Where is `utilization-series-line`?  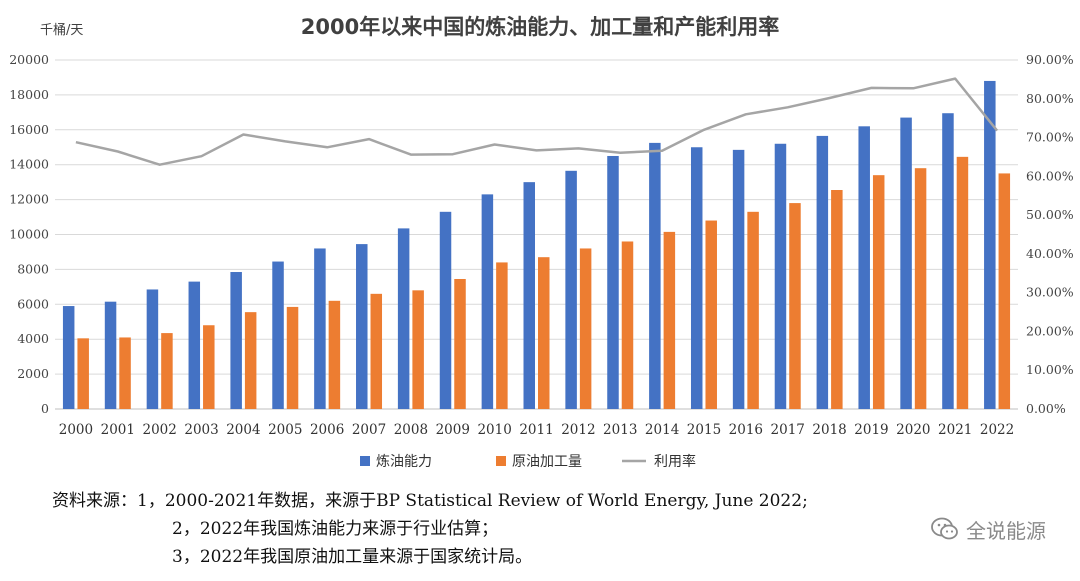 utilization-series-line is located at coordinates (537, 121).